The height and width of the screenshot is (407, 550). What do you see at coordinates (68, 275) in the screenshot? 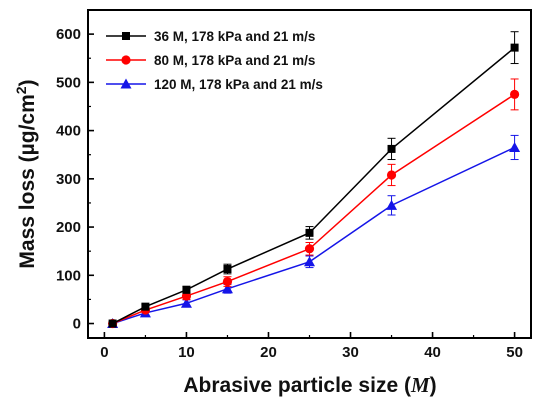
I see `y-tick-label: 100` at bounding box center [68, 275].